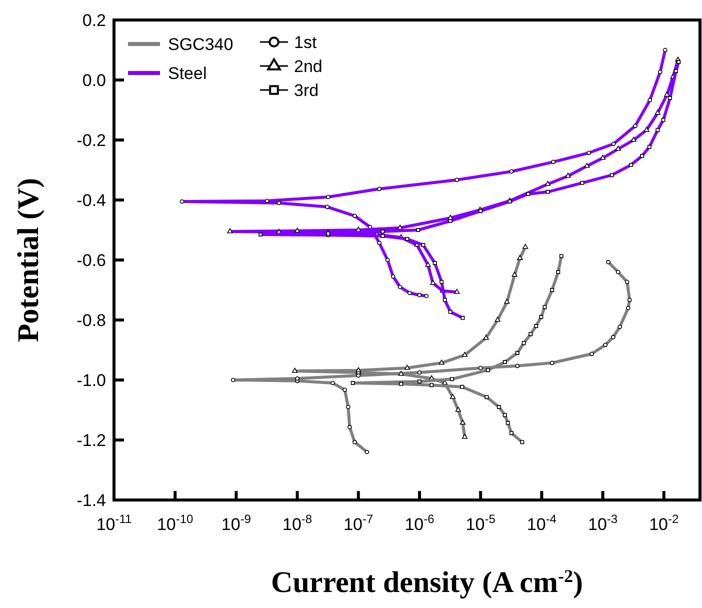 This screenshot has width=702, height=608. I want to click on annotation: 3rd, so click(306, 90).